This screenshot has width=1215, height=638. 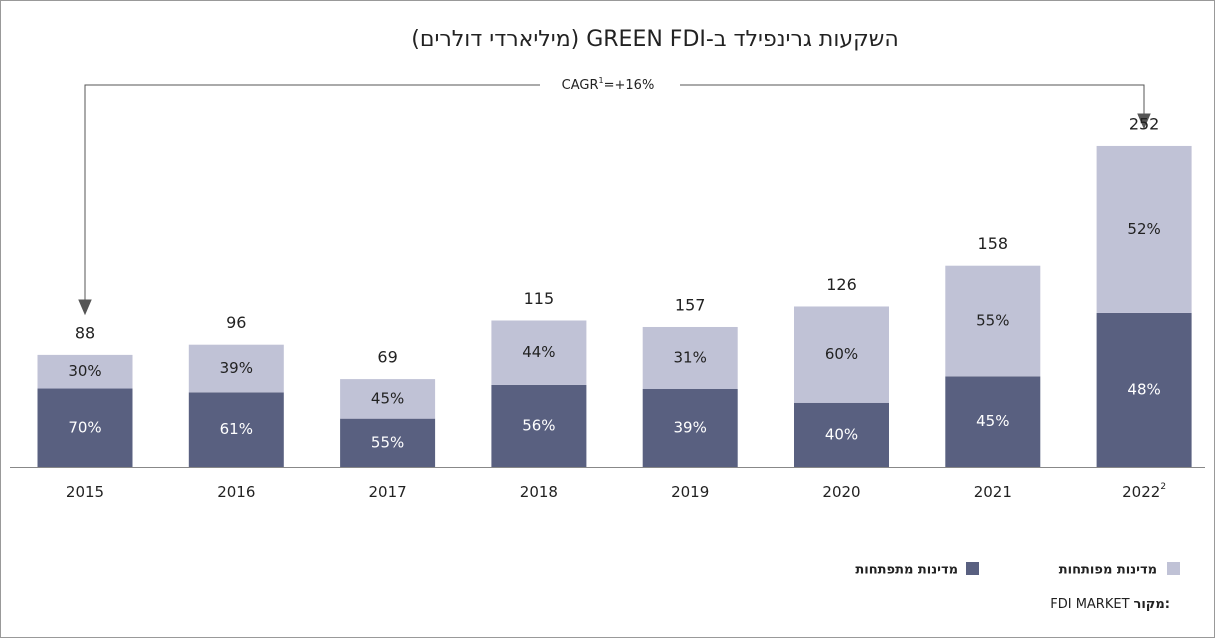 I want to click on x-tick-label: 2019, so click(x=690, y=492).